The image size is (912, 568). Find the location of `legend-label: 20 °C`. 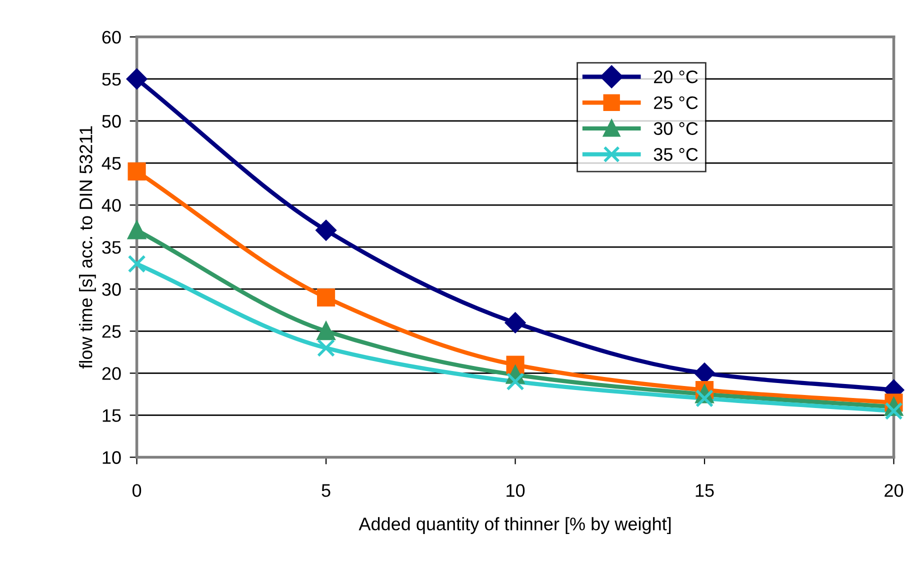

legend-label: 20 °C is located at coordinates (676, 77).